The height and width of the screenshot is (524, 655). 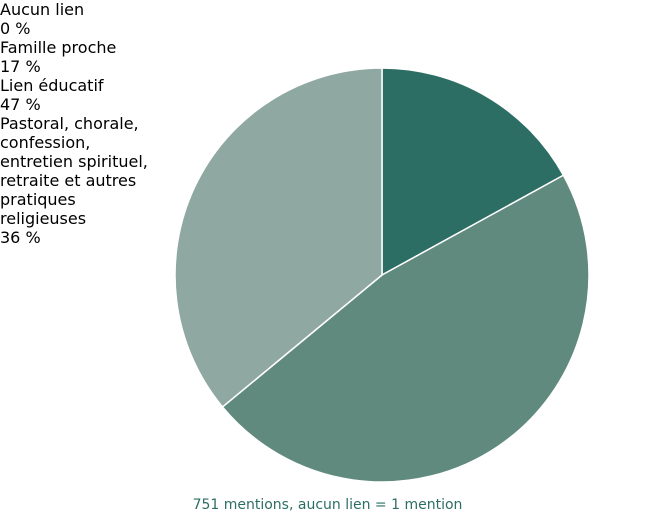 I want to click on value-label: 0 %, so click(x=15, y=28).